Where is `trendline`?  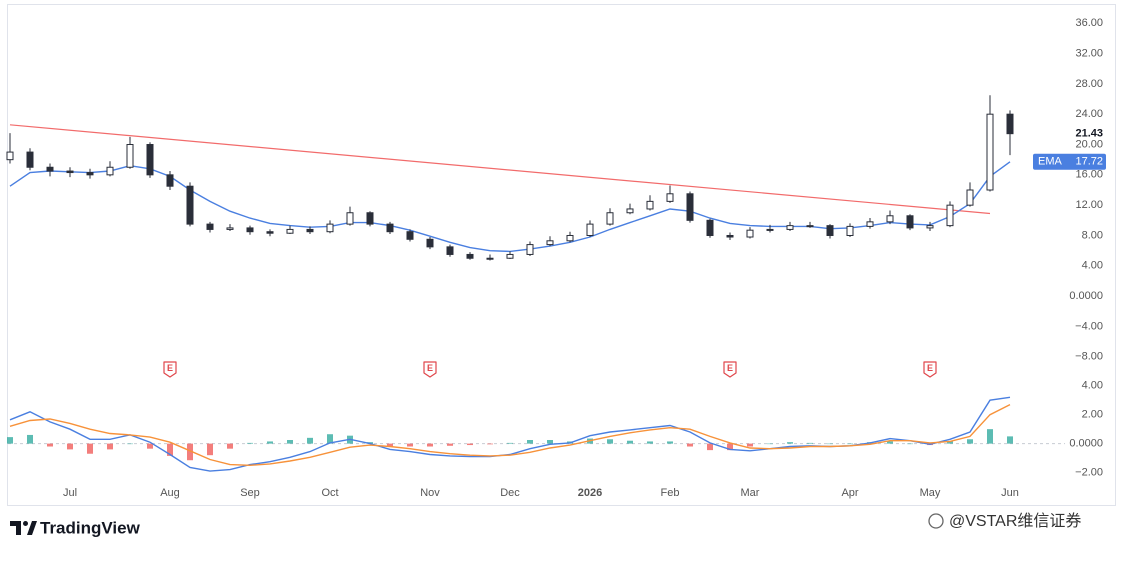 trendline is located at coordinates (500, 169).